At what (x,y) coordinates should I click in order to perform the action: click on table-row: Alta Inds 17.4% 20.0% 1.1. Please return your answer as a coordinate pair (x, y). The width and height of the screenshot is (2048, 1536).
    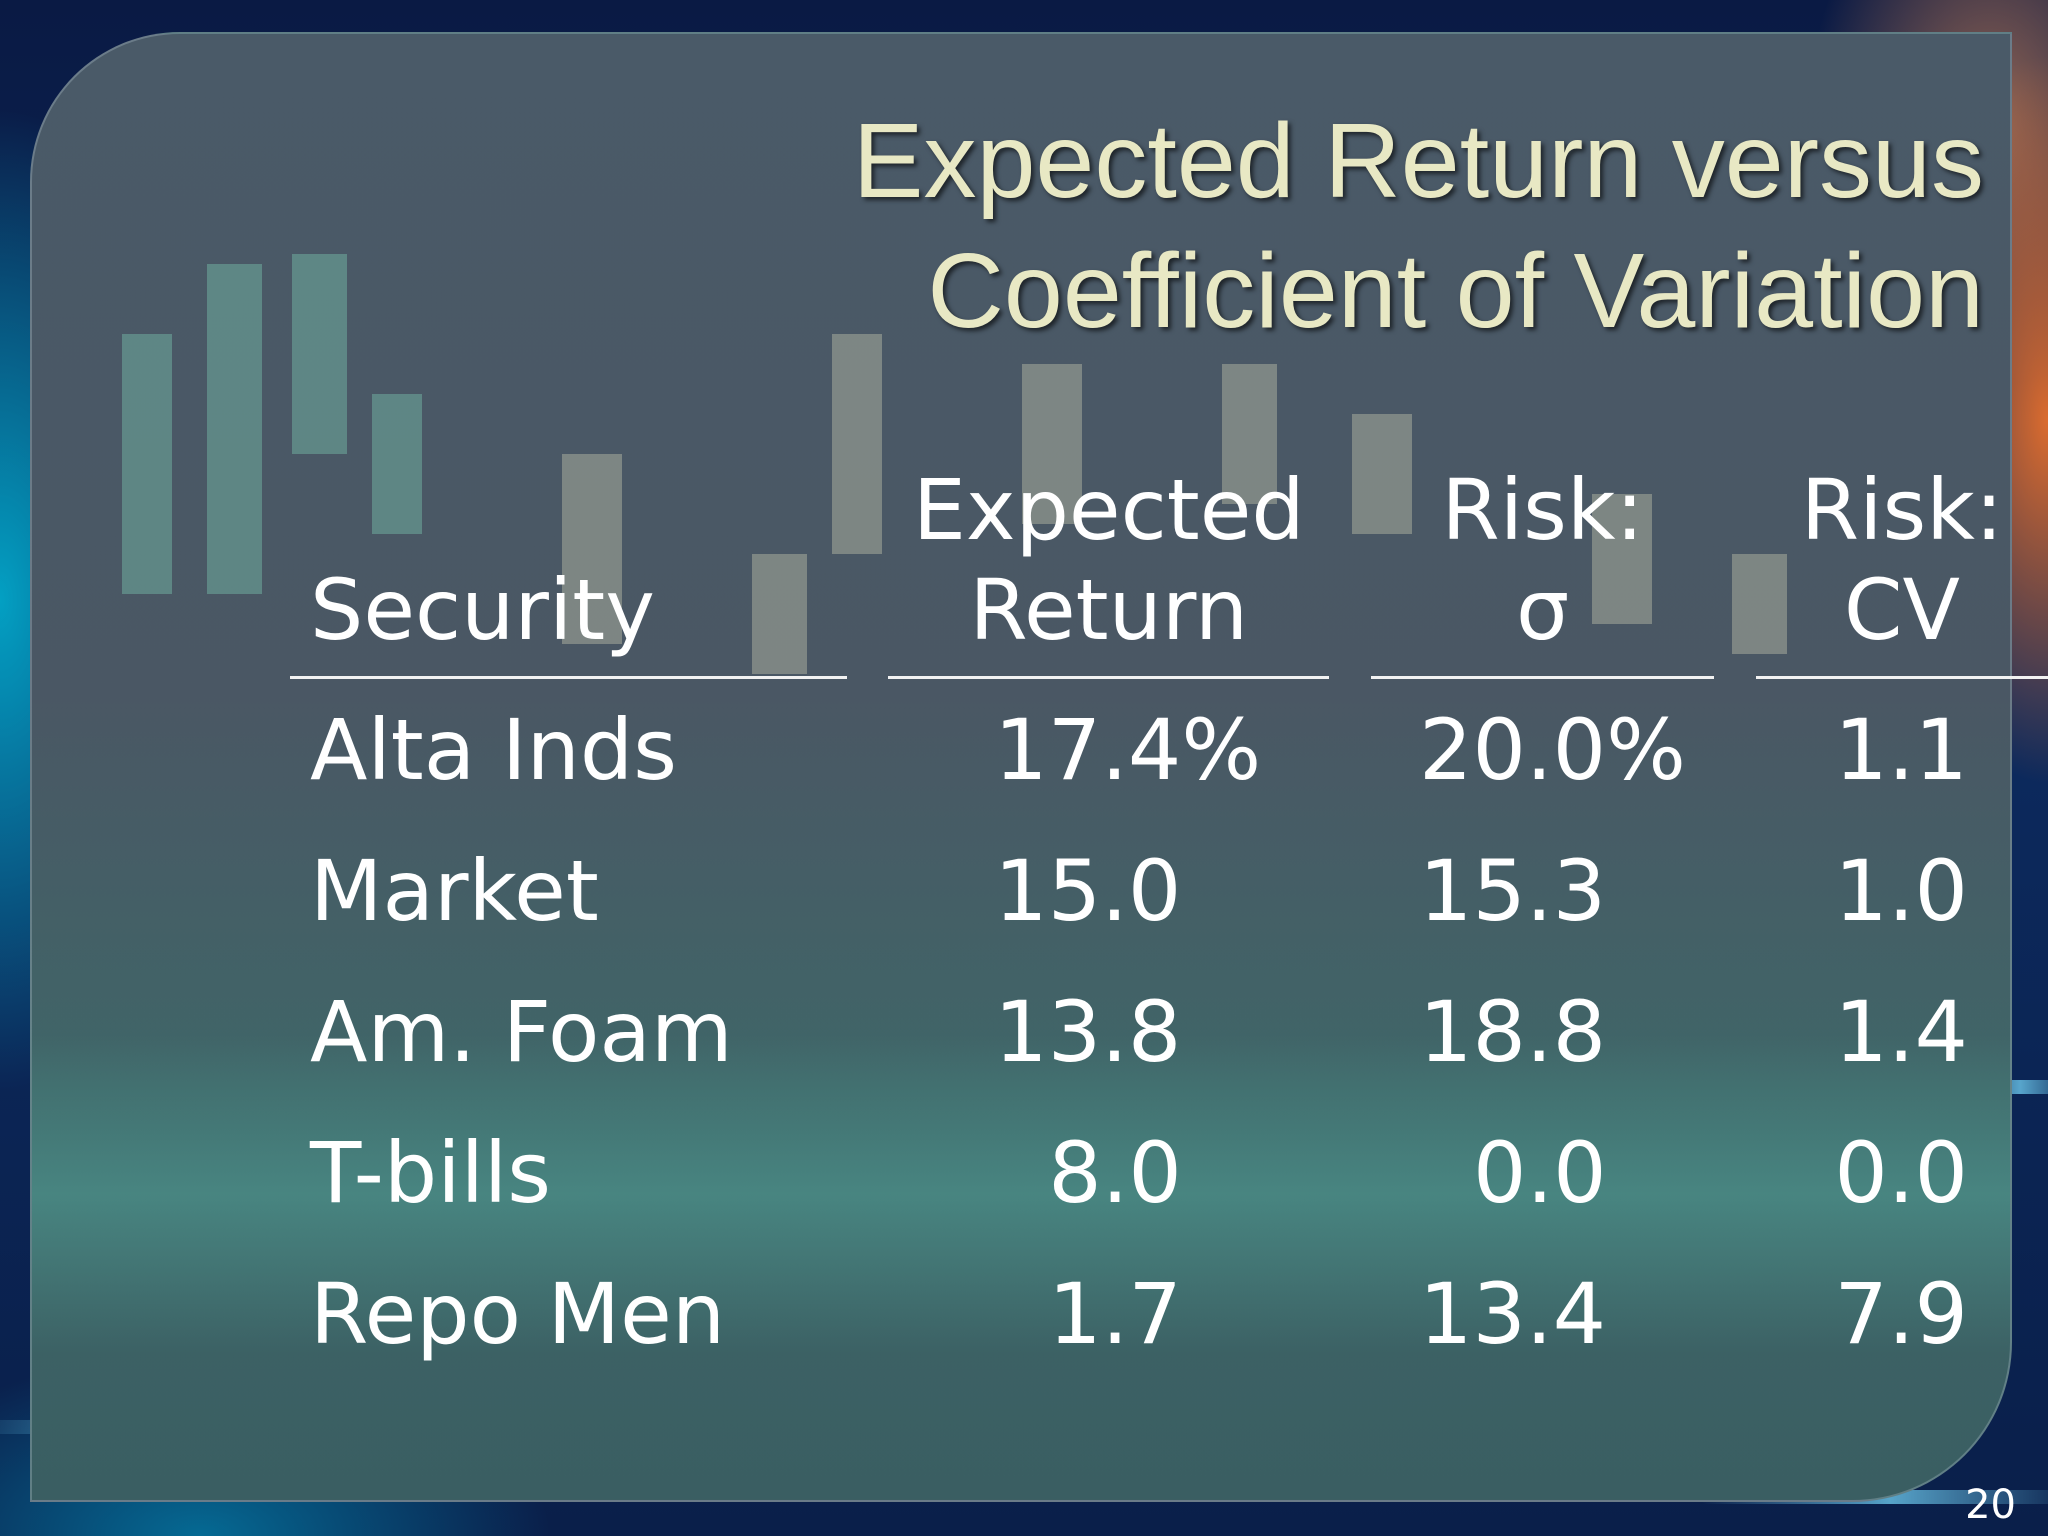
    Looking at the image, I should click on (1169, 749).